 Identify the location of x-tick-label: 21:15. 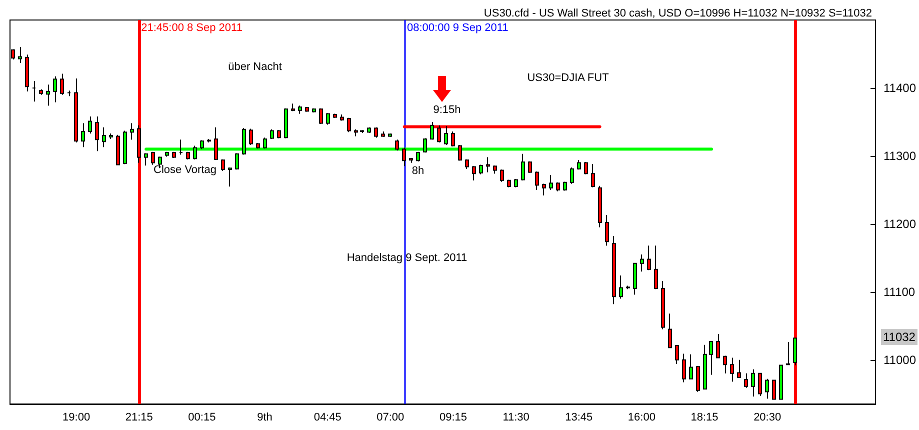
(139, 418).